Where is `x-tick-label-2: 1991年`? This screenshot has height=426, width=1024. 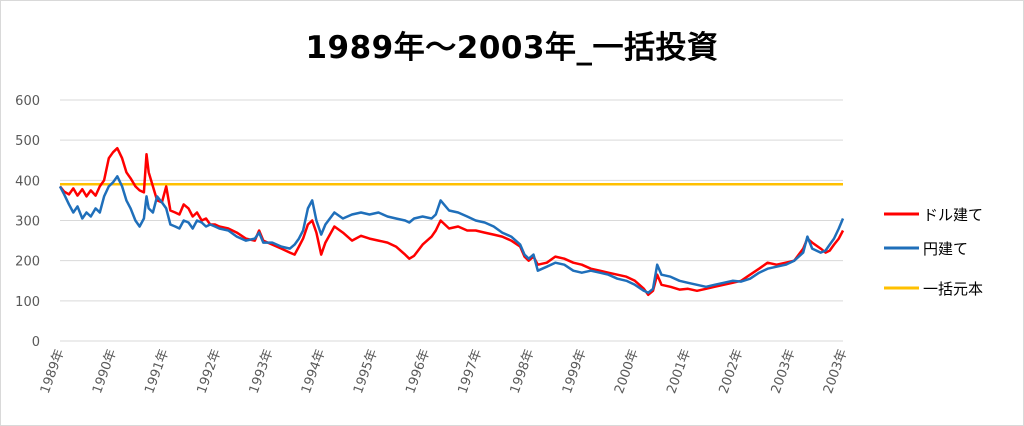 x-tick-label-2: 1991年 is located at coordinates (157, 371).